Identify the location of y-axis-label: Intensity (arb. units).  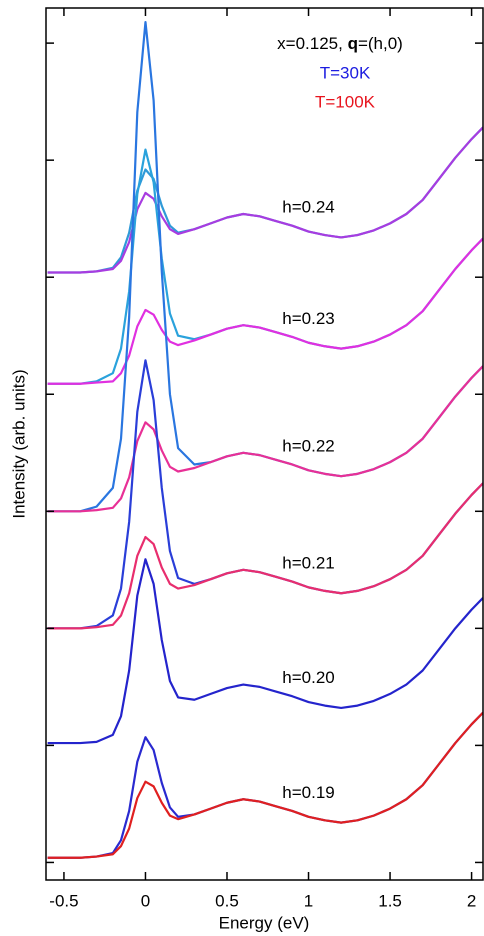
(18, 443).